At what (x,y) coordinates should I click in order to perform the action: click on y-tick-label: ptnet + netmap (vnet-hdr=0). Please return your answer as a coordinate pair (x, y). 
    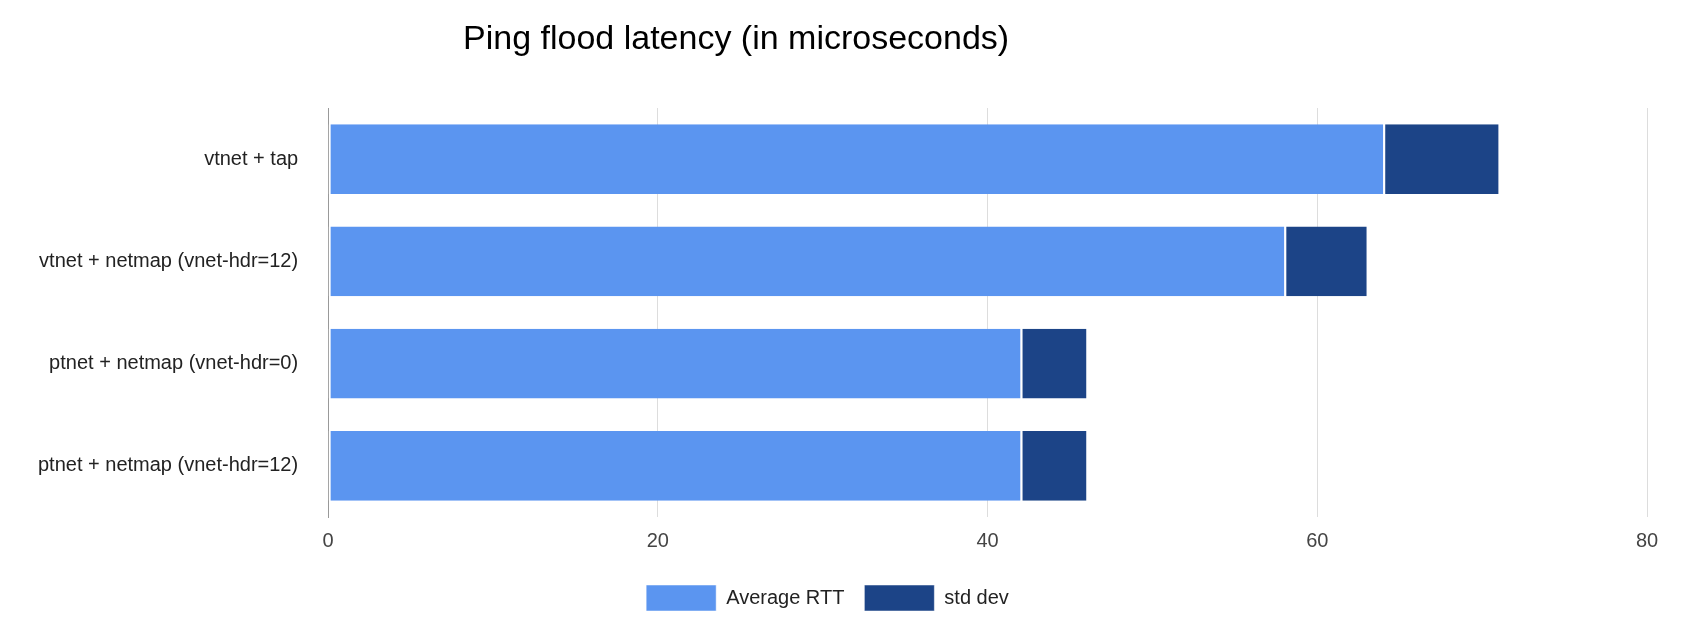
    Looking at the image, I should click on (174, 362).